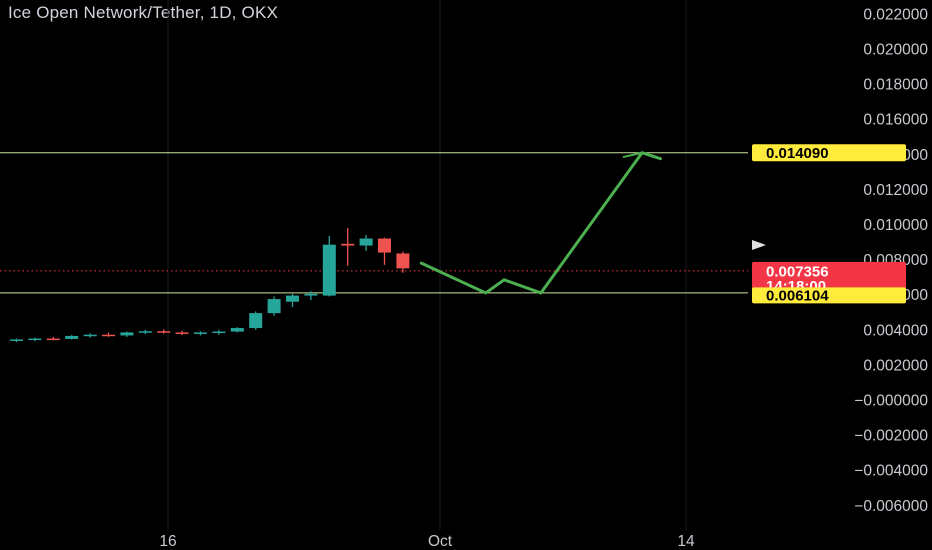 The image size is (932, 550). I want to click on x-tick-label: 16, so click(167, 541).